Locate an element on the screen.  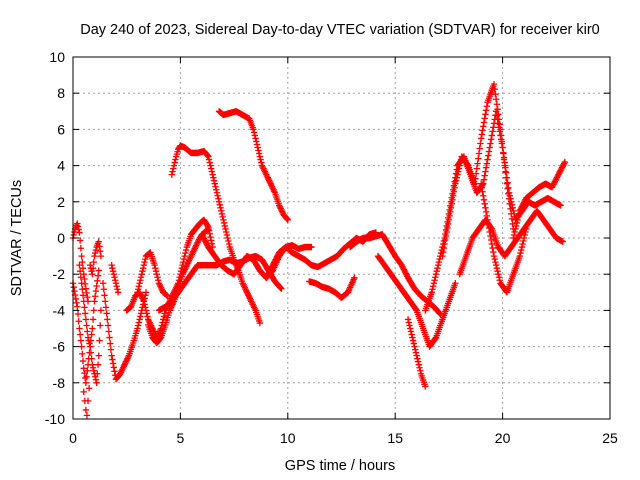
series-track-v is located at coordinates (511, 242).